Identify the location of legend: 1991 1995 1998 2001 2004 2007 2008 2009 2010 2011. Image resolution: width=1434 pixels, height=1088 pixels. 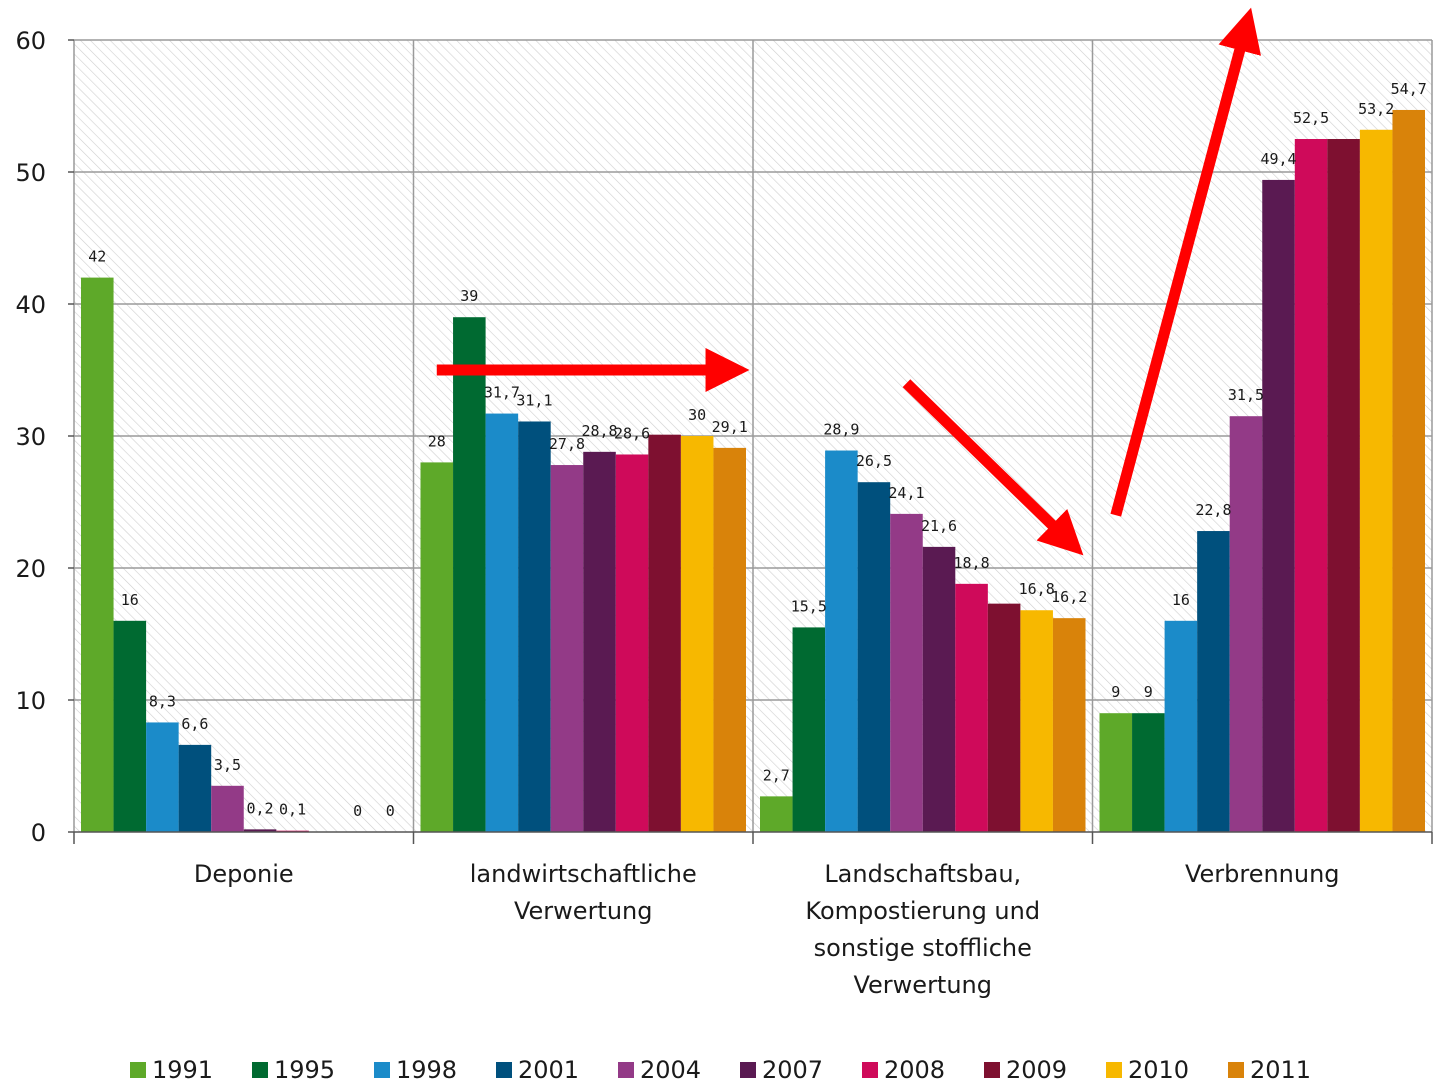
(740, 1070).